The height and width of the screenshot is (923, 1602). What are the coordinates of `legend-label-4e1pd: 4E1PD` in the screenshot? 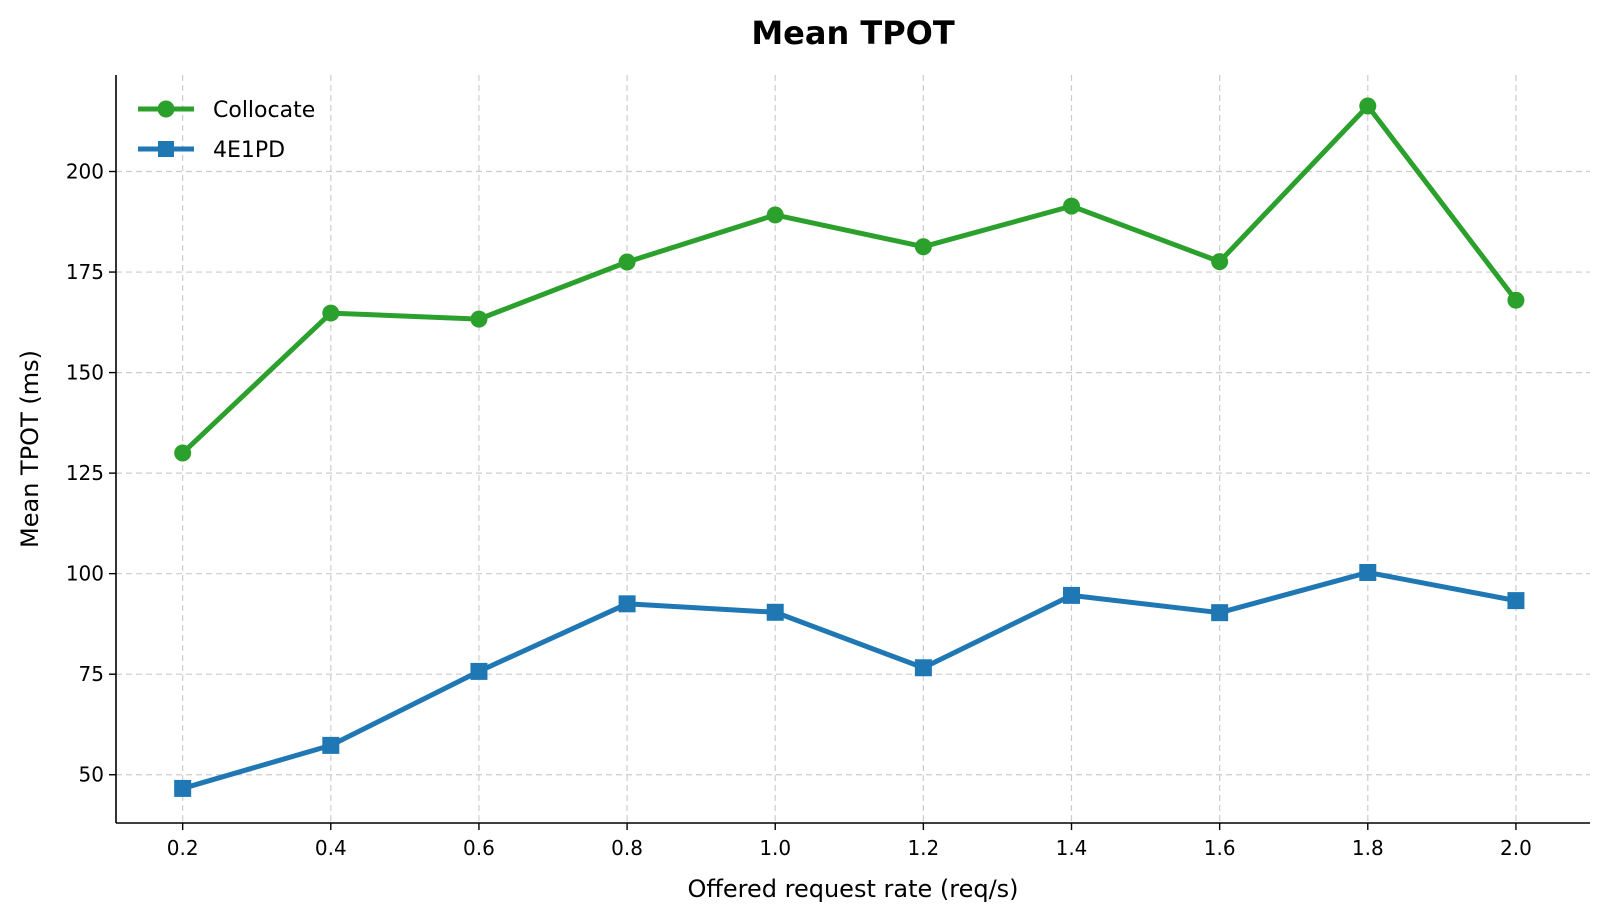 It's located at (249, 150).